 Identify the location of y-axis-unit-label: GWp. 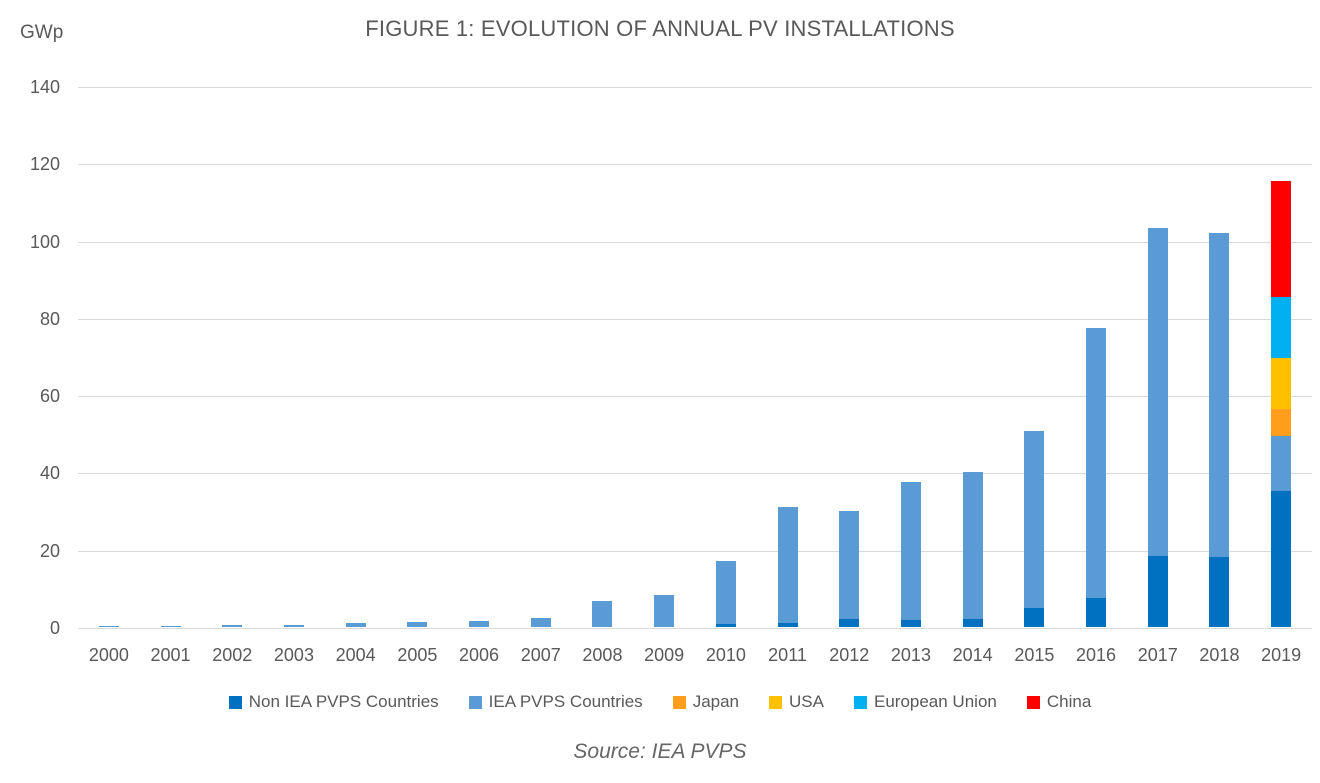
(42, 32).